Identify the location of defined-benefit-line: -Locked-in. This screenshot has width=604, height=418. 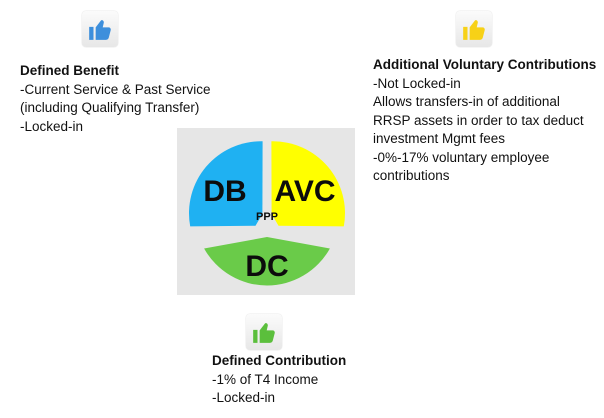
(52, 126).